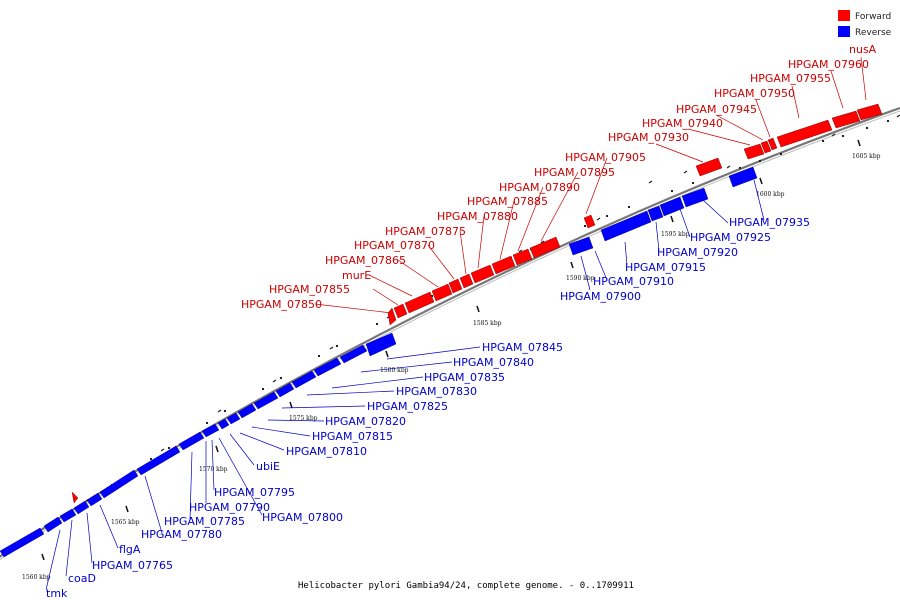 The image size is (900, 600). I want to click on gene-label: HPGAM_07875, so click(425, 231).